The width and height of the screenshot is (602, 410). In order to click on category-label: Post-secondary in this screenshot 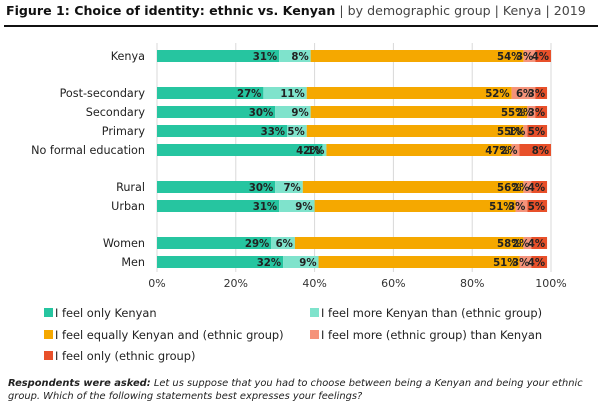, I will do `click(103, 93)`.